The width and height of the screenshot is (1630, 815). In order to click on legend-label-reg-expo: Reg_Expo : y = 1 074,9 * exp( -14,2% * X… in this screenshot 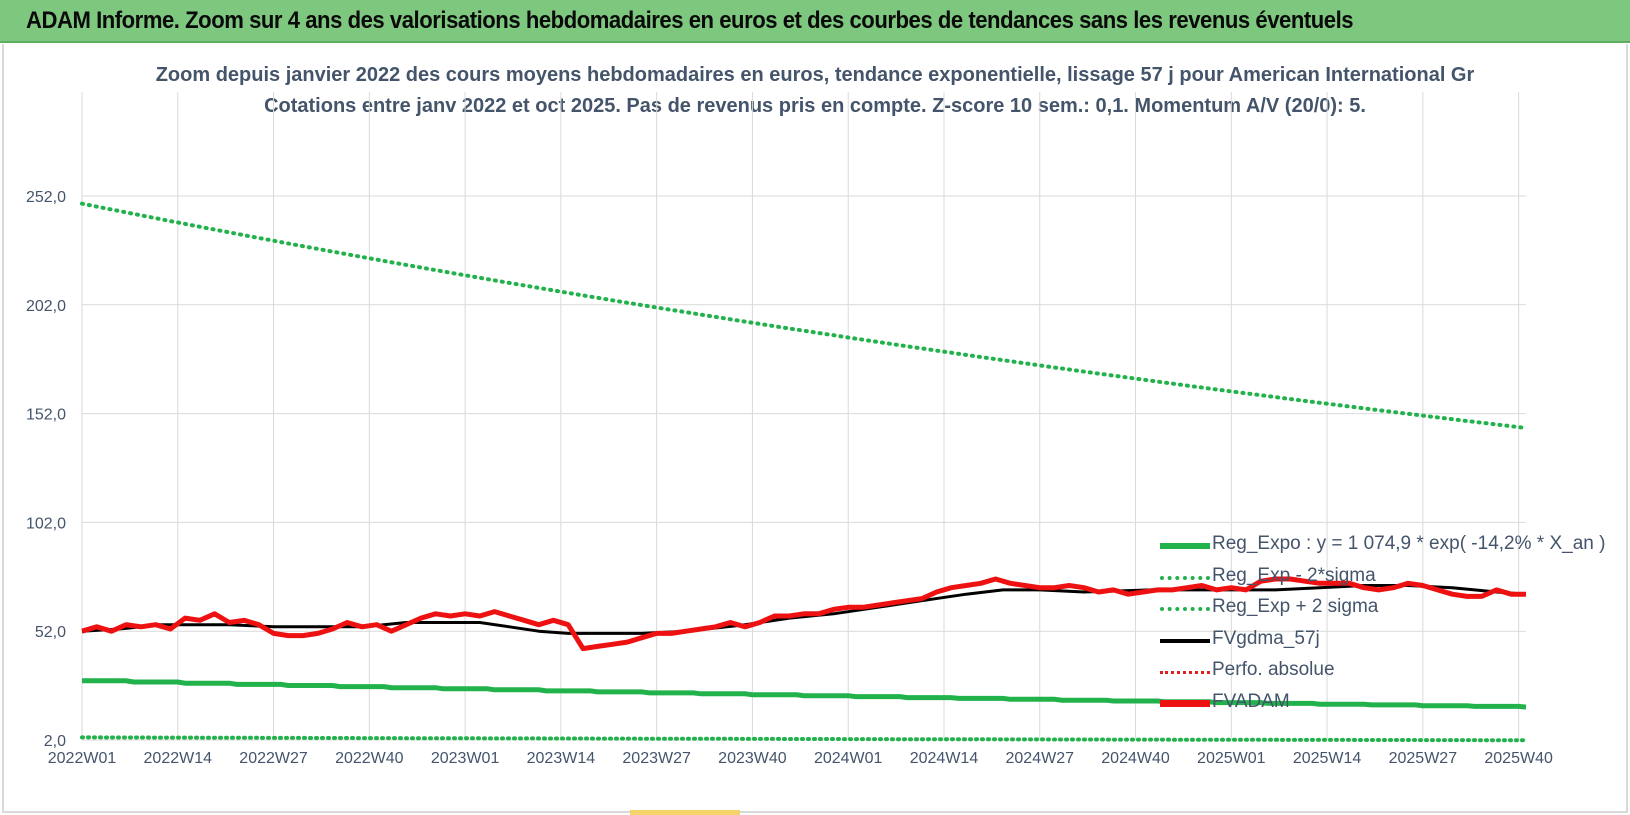, I will do `click(1409, 543)`.